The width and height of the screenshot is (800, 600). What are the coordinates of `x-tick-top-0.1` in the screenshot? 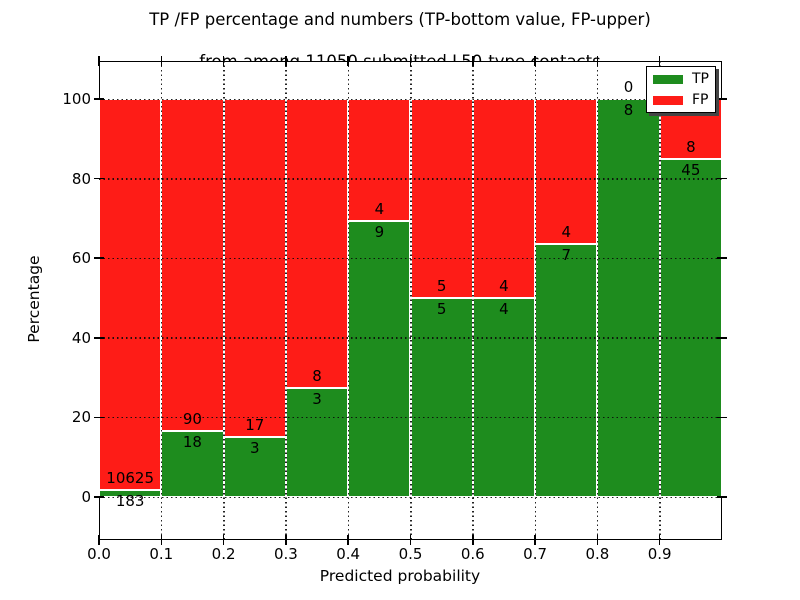 It's located at (161, 61).